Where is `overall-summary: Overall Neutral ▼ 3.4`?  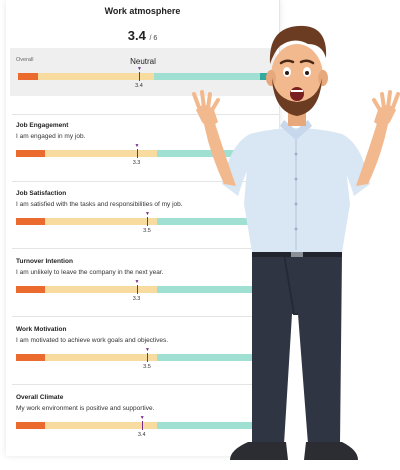 overall-summary: Overall Neutral ▼ 3.4 is located at coordinates (143, 72).